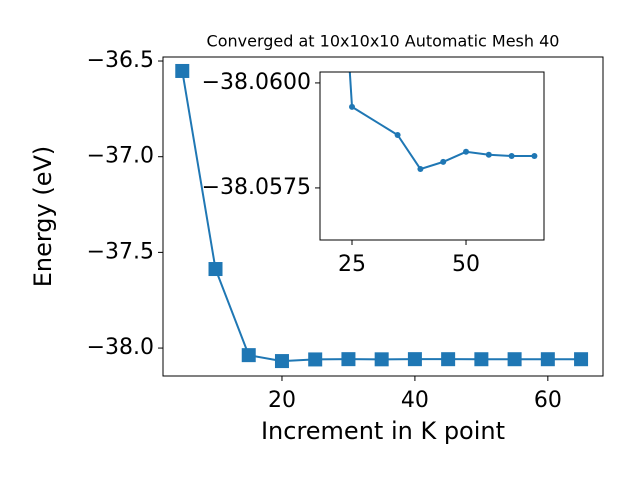 The width and height of the screenshot is (640, 480). I want to click on x-tick-label: 40, so click(415, 400).